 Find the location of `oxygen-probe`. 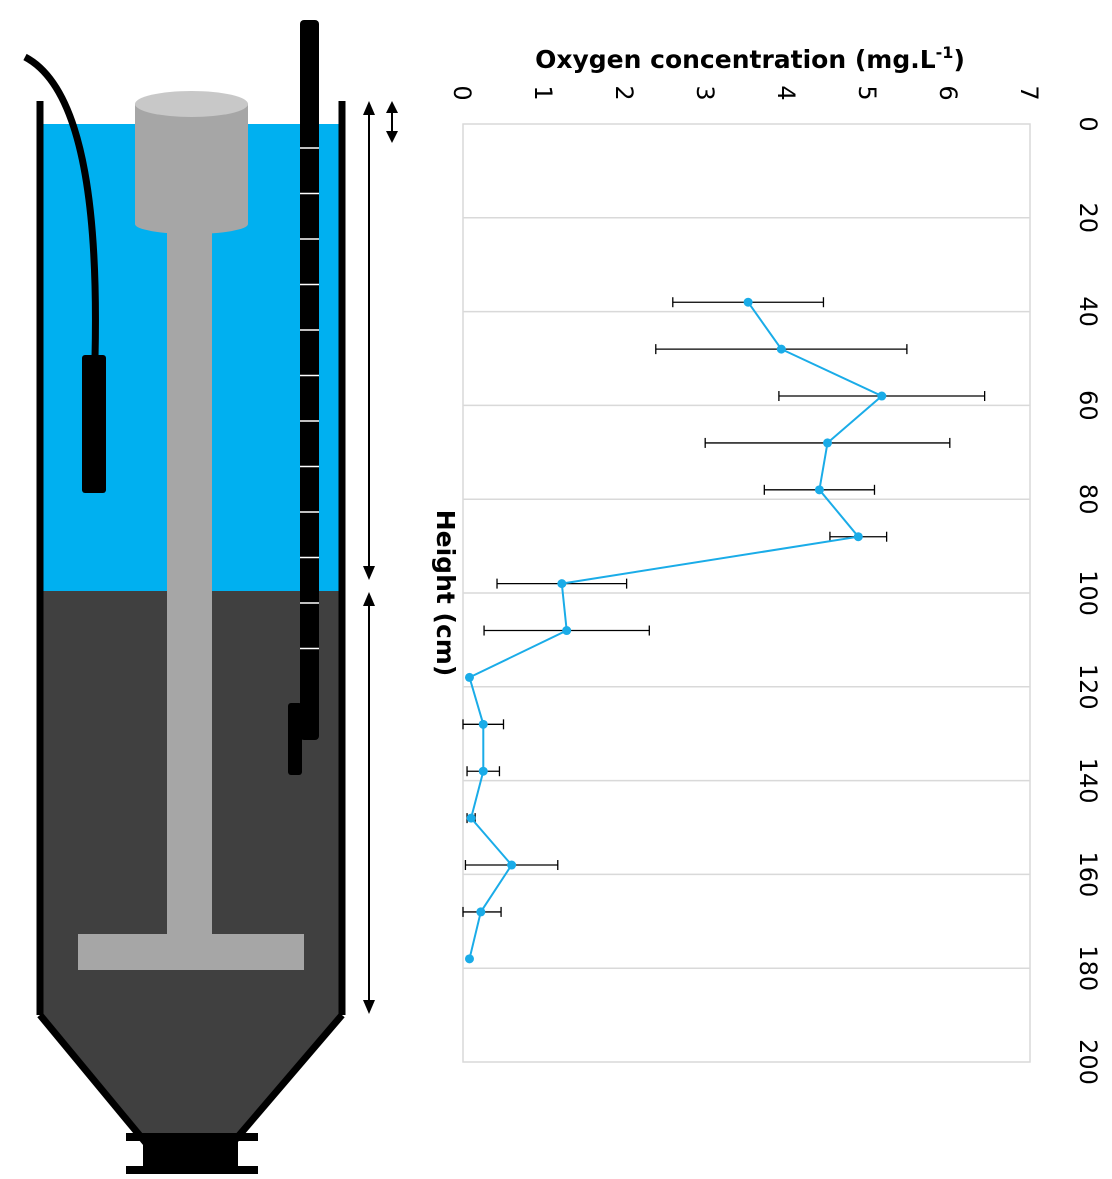

oxygen-probe is located at coordinates (94, 424).